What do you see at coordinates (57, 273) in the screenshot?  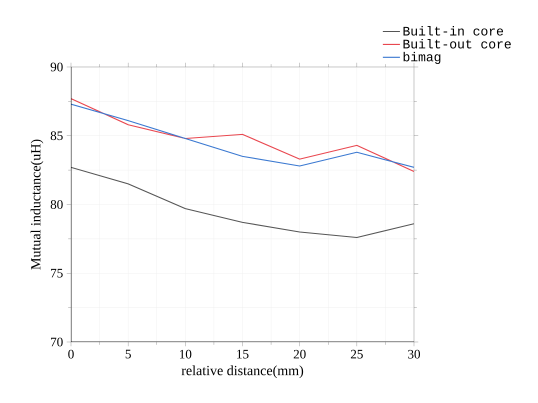 I see `y-tick-label: 75` at bounding box center [57, 273].